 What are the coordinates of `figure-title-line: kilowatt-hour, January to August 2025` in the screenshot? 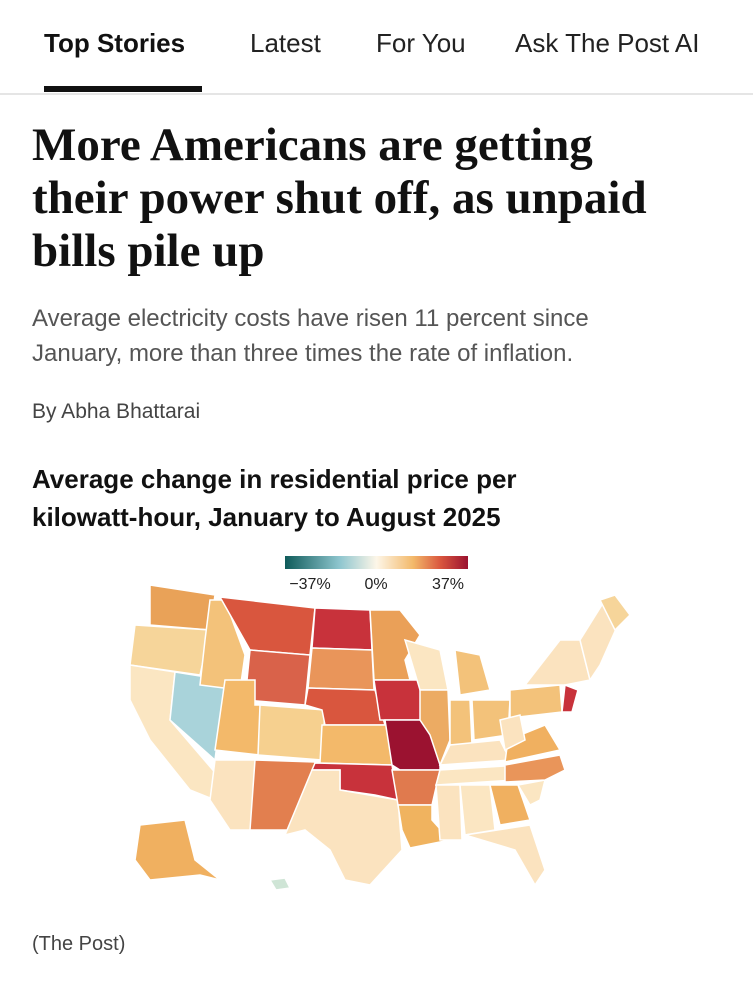 It's located at (266, 517).